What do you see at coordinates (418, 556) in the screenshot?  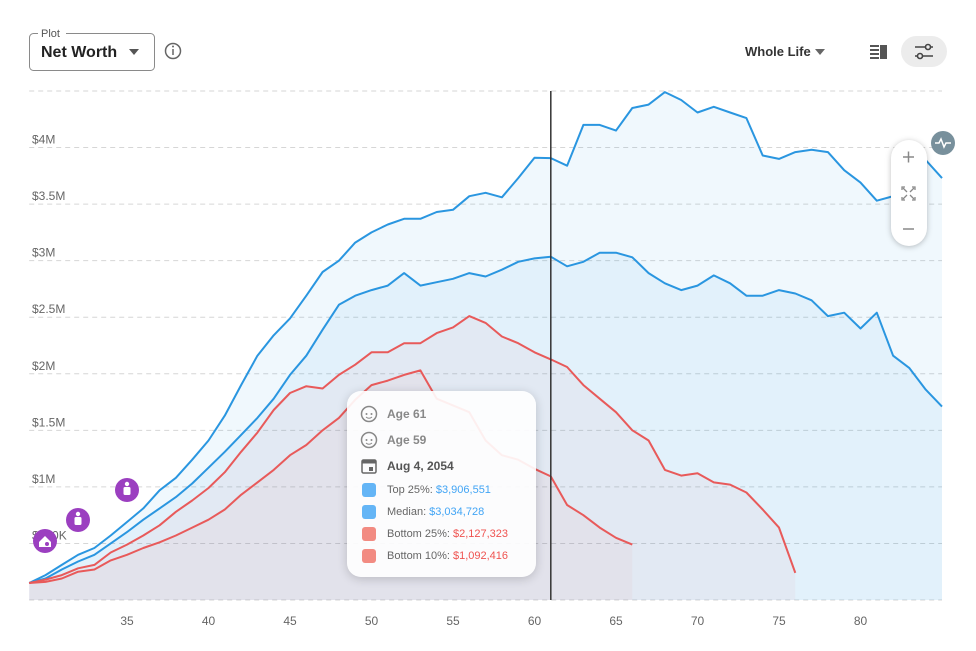 I see `tooltip-label: Bottom 10%:` at bounding box center [418, 556].